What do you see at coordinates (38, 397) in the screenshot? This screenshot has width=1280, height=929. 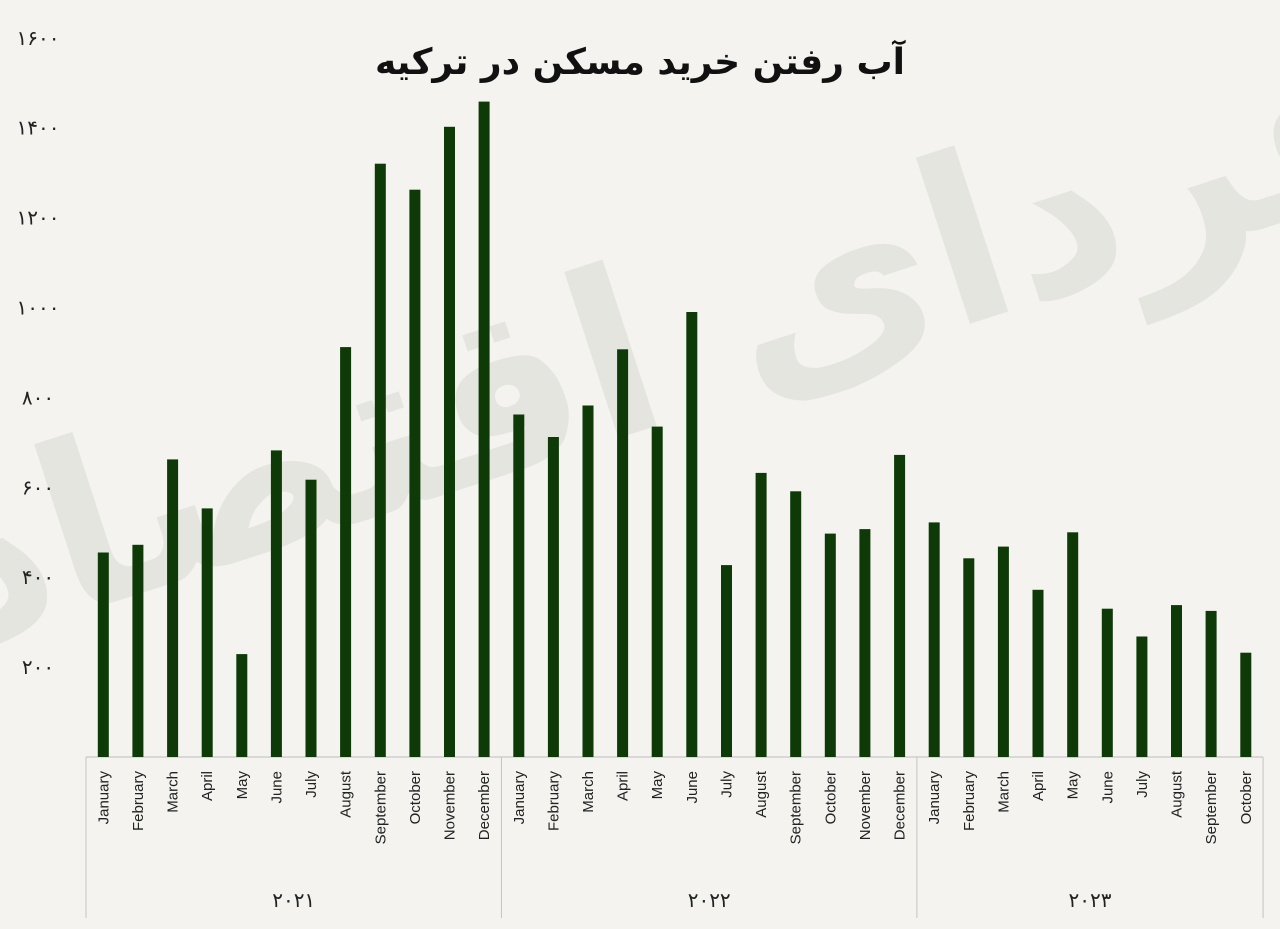 I see `y-tick-label: ۸۰۰` at bounding box center [38, 397].